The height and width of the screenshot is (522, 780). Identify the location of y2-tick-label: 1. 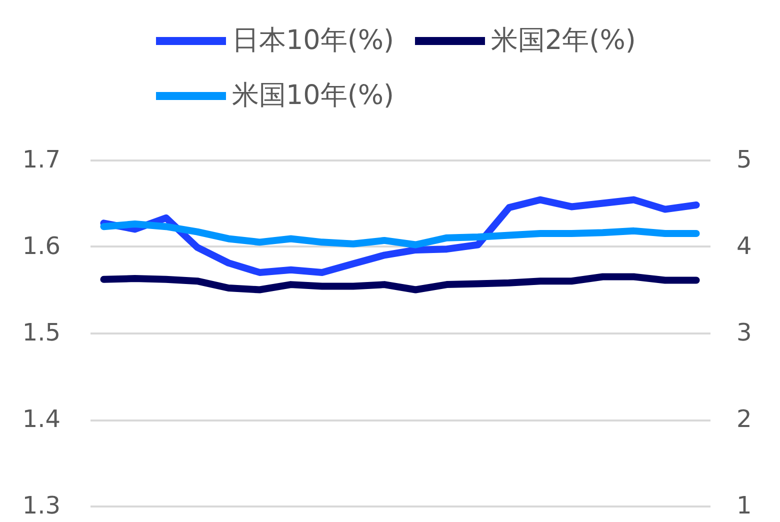
(744, 506).